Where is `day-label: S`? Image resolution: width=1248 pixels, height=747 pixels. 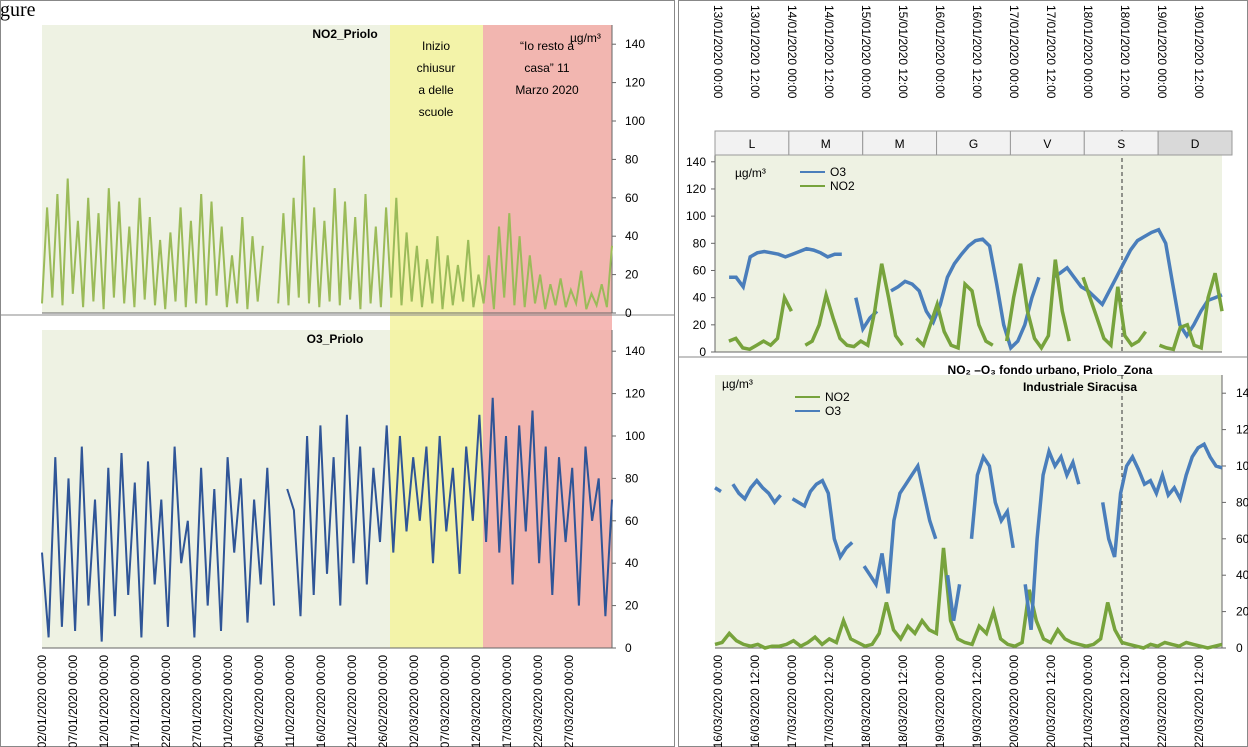
day-label: S is located at coordinates (1121, 144).